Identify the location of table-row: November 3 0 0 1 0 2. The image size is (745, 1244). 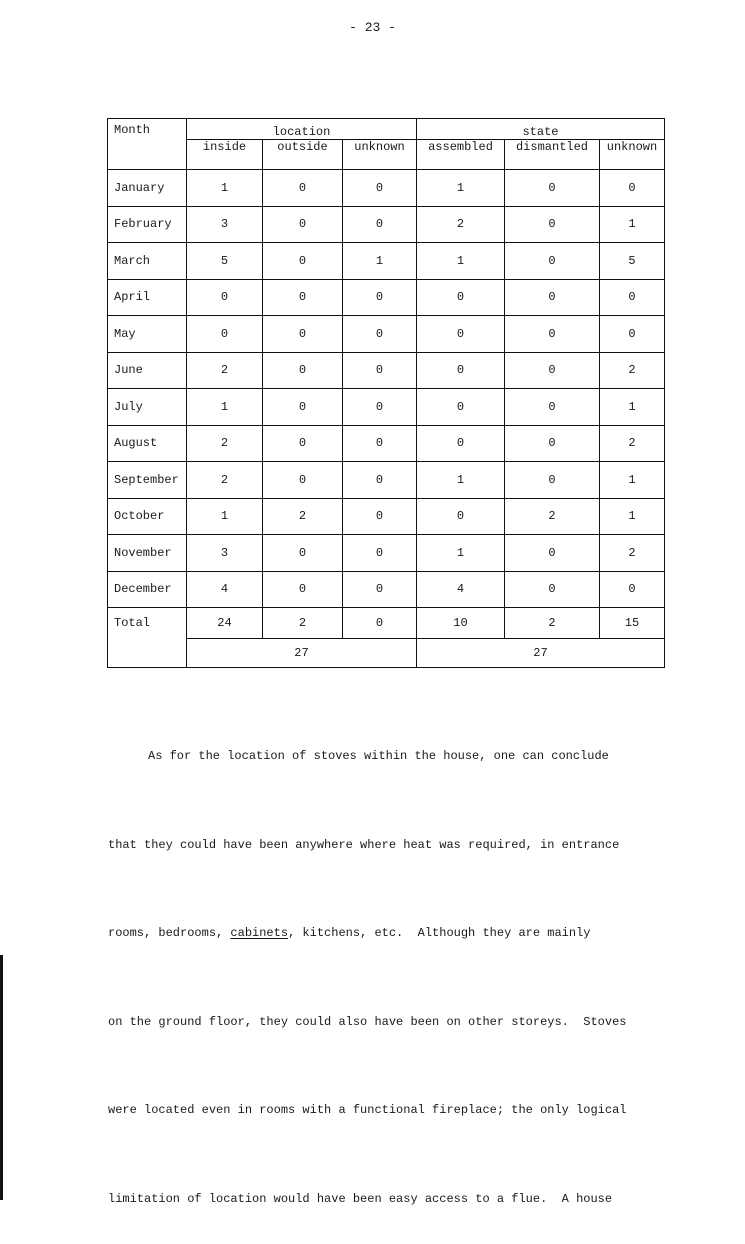
(386, 553).